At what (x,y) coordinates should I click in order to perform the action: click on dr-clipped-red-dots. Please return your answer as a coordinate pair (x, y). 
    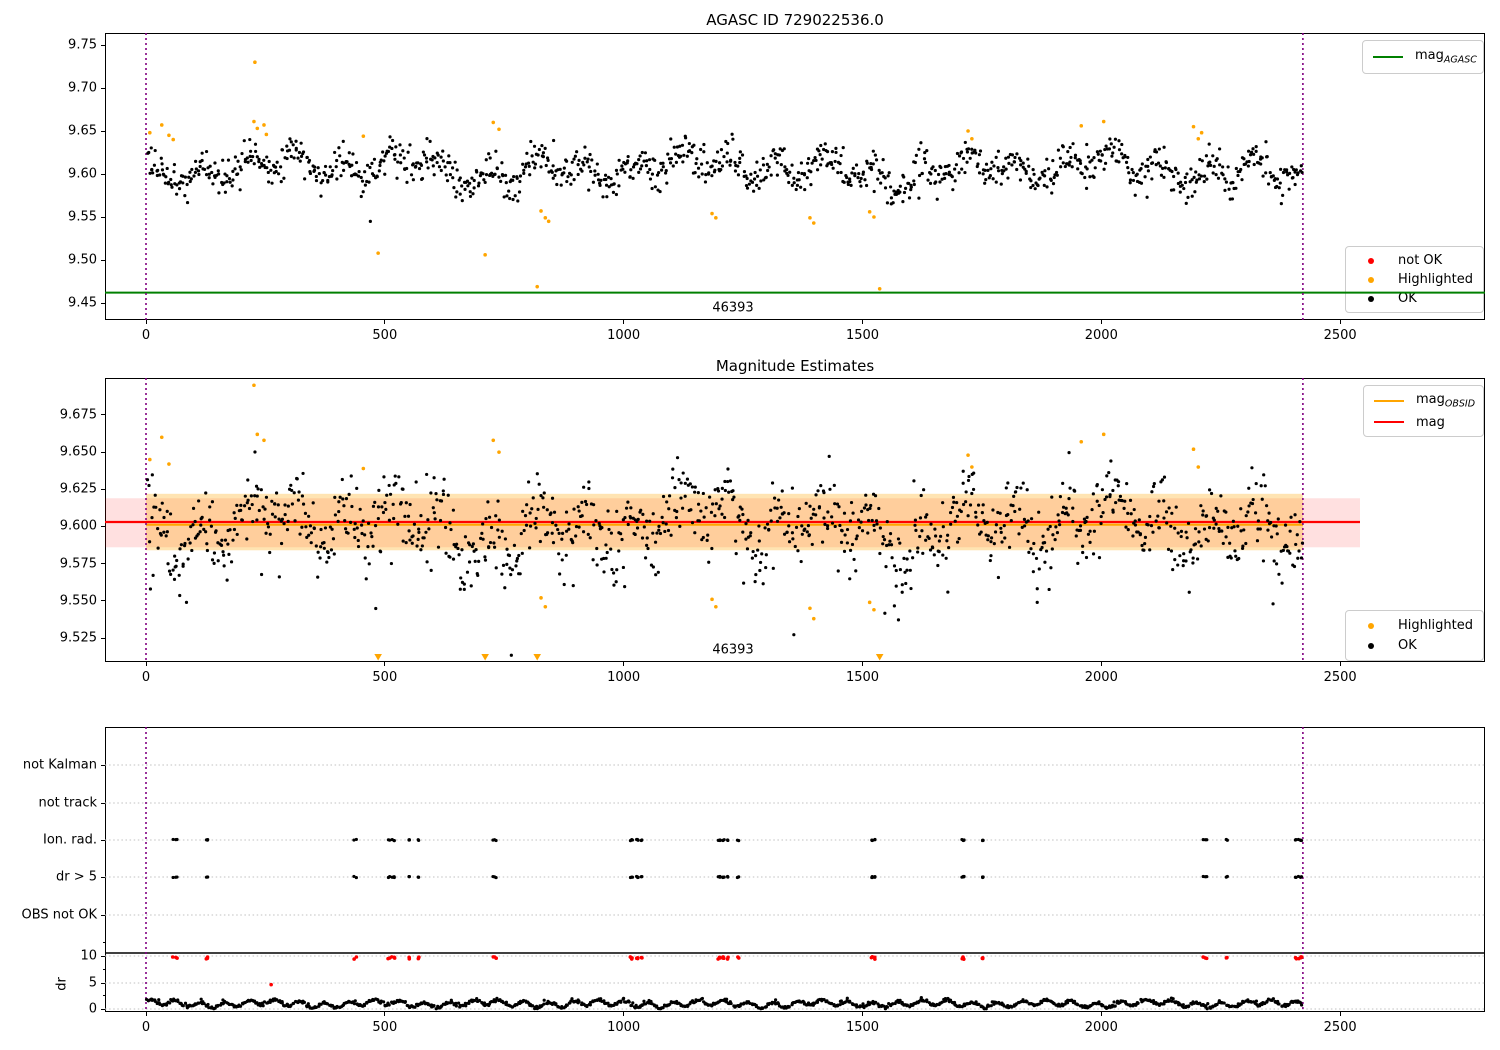
    Looking at the image, I should click on (737, 971).